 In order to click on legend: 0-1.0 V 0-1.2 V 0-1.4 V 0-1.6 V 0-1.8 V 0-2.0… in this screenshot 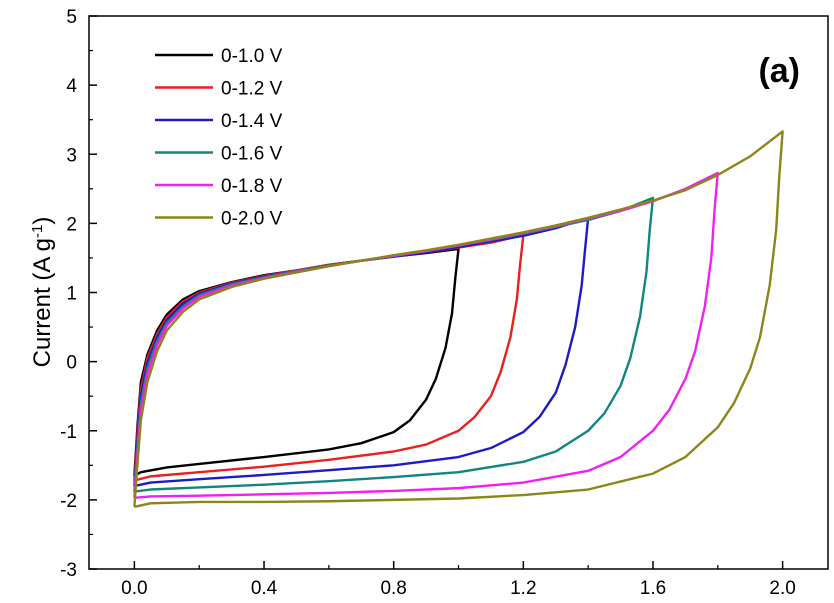, I will do `click(219, 138)`.